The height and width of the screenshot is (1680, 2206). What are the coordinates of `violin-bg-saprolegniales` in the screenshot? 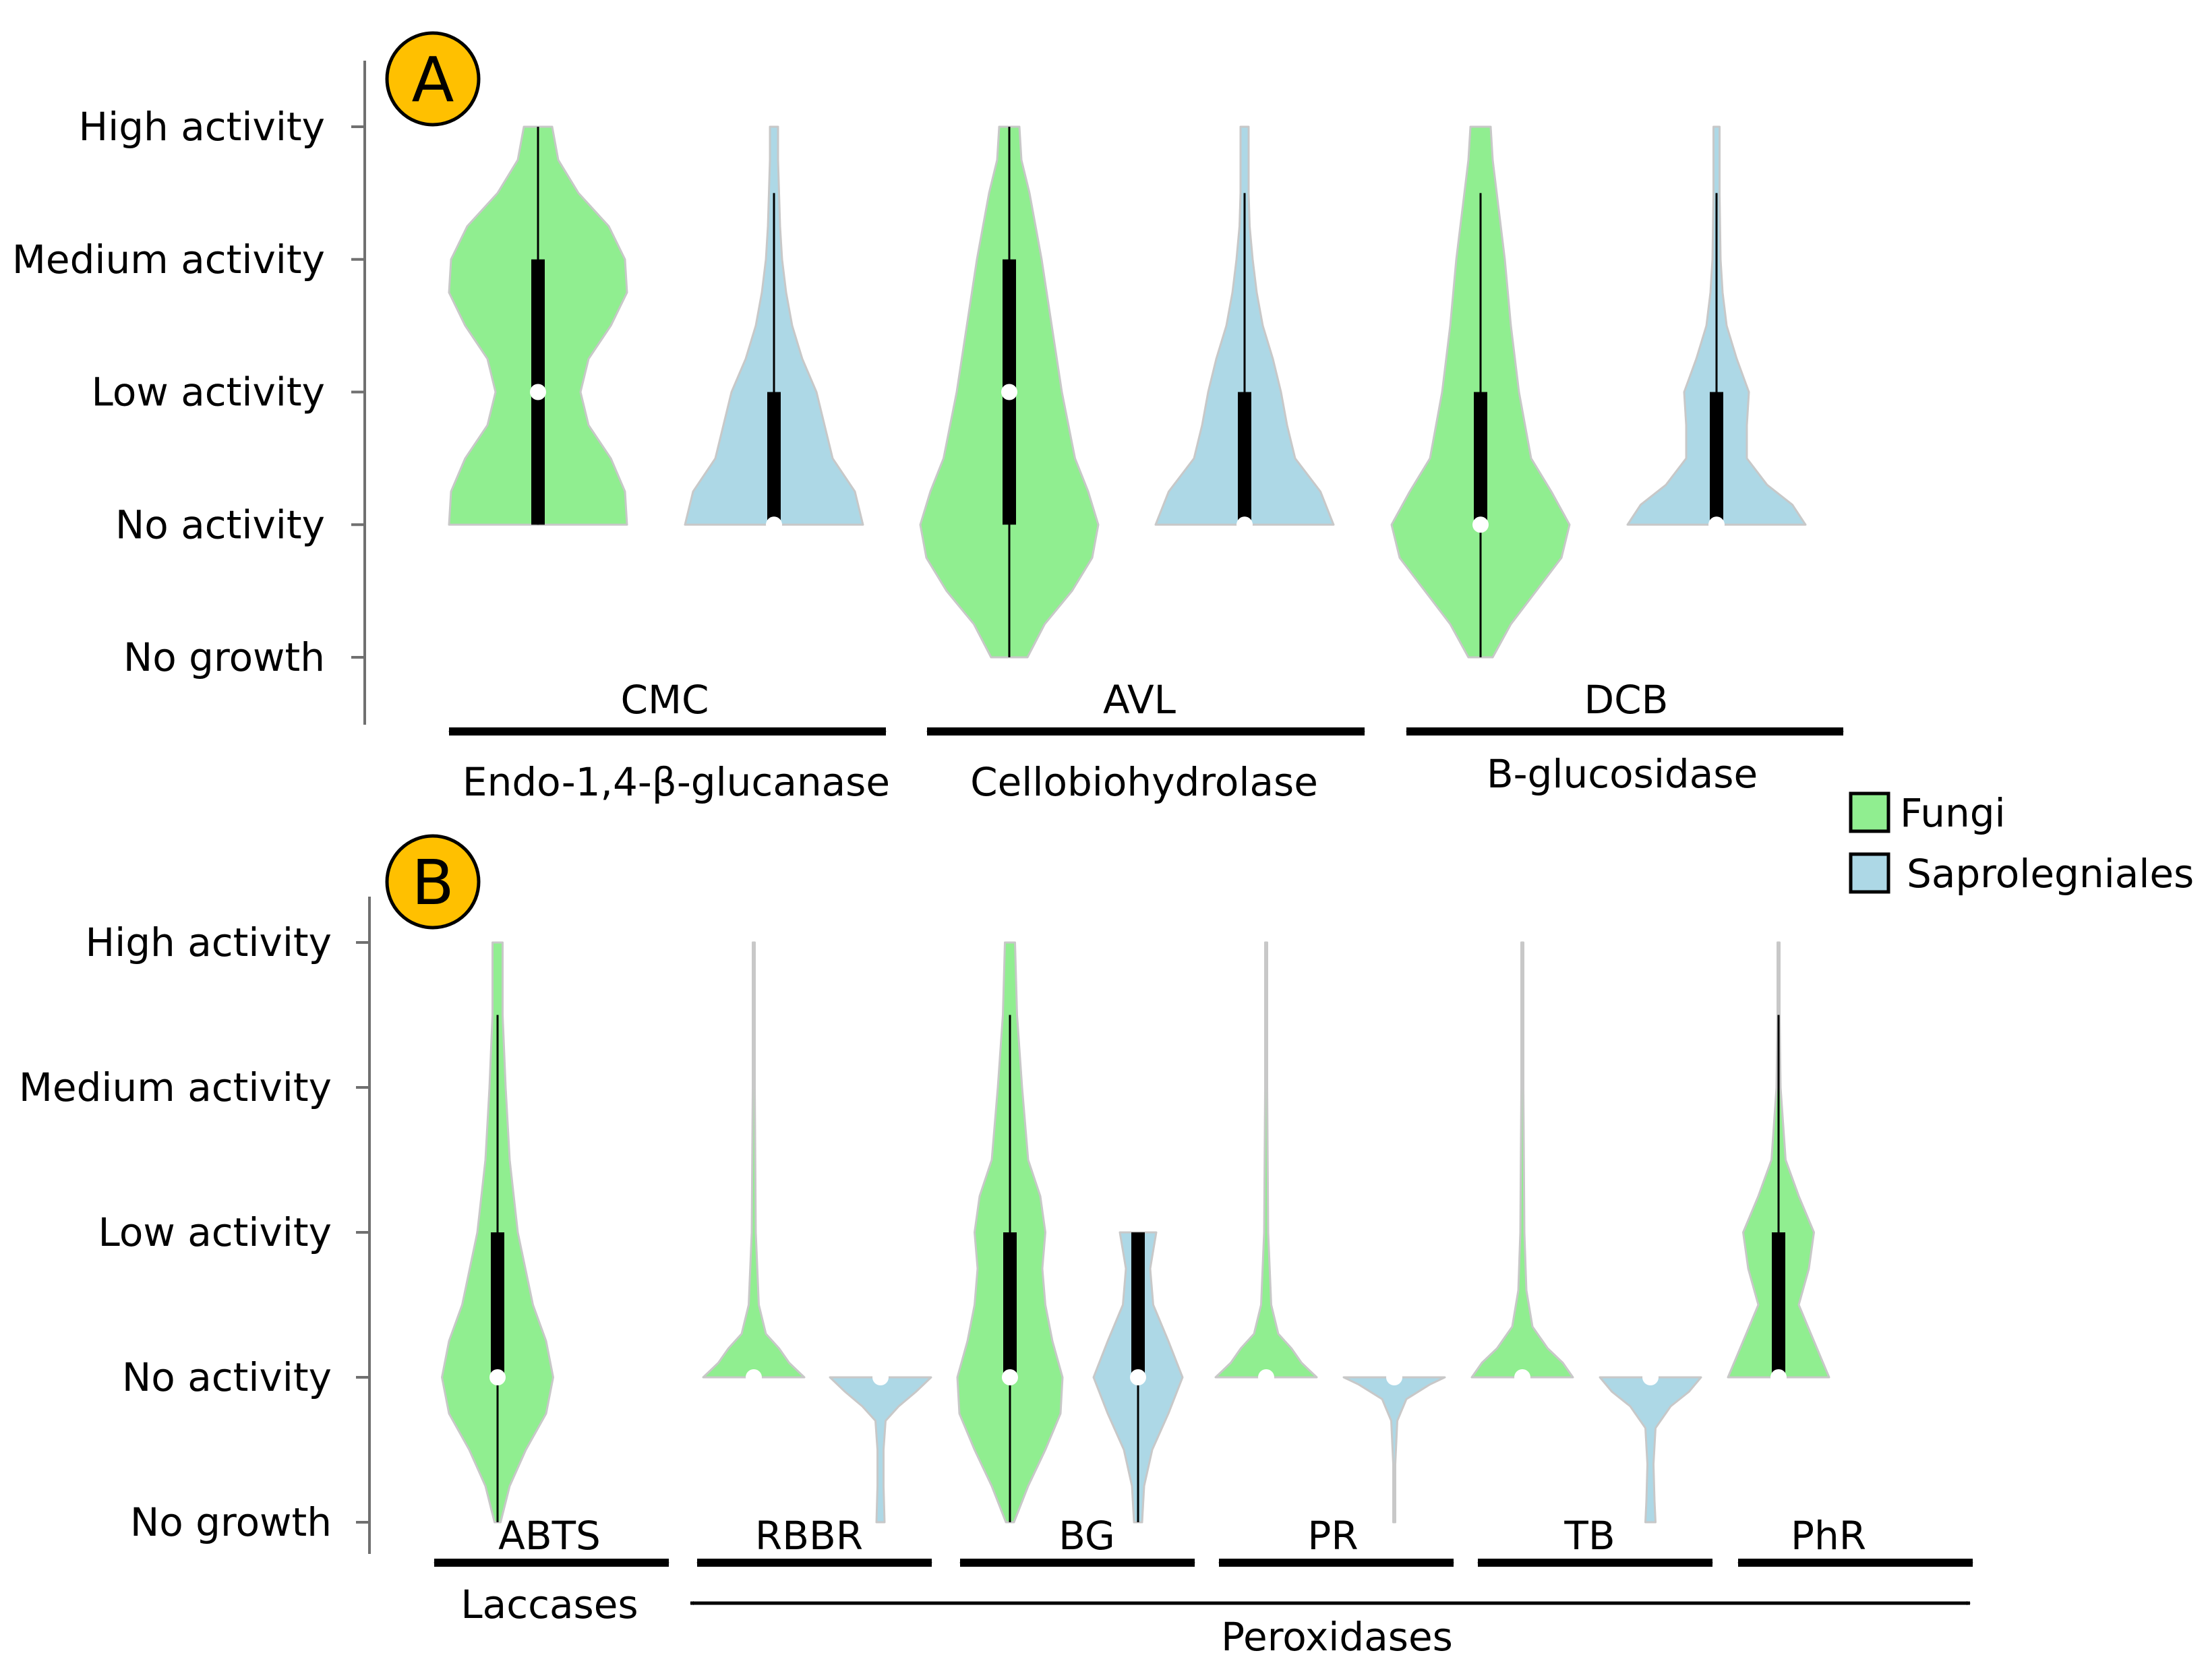 It's located at (1138, 1377).